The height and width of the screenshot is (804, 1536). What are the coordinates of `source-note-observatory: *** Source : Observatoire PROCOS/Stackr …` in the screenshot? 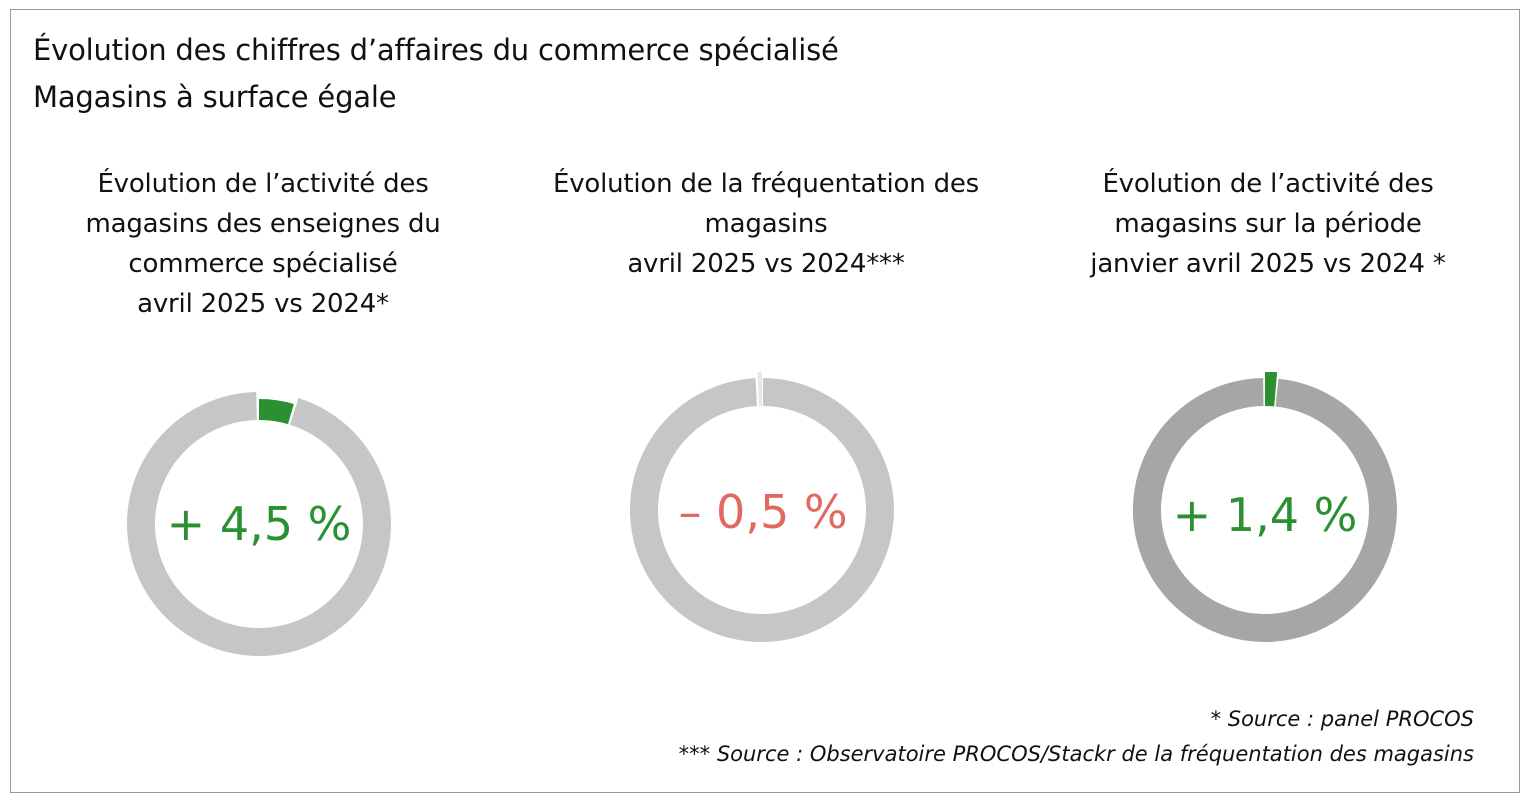 It's located at (1076, 754).